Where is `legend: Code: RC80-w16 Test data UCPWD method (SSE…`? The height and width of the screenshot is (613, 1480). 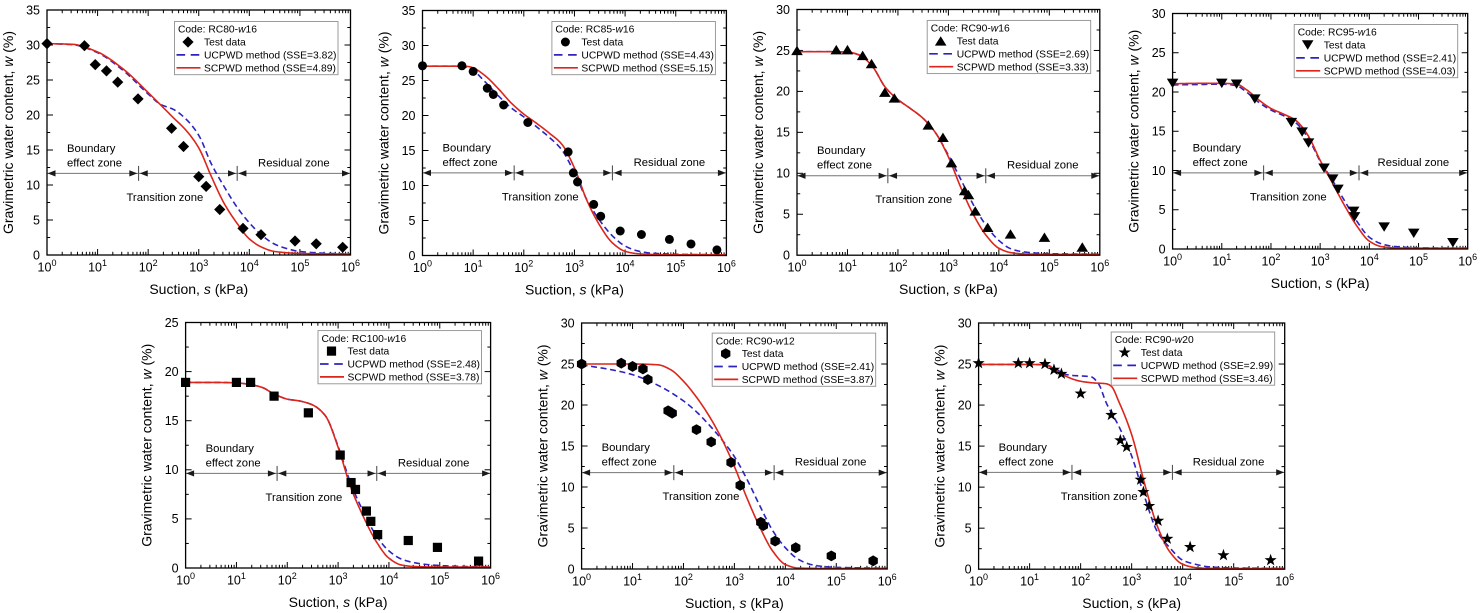 legend: Code: RC80-w16 Test data UCPWD method (SSE… is located at coordinates (256, 48).